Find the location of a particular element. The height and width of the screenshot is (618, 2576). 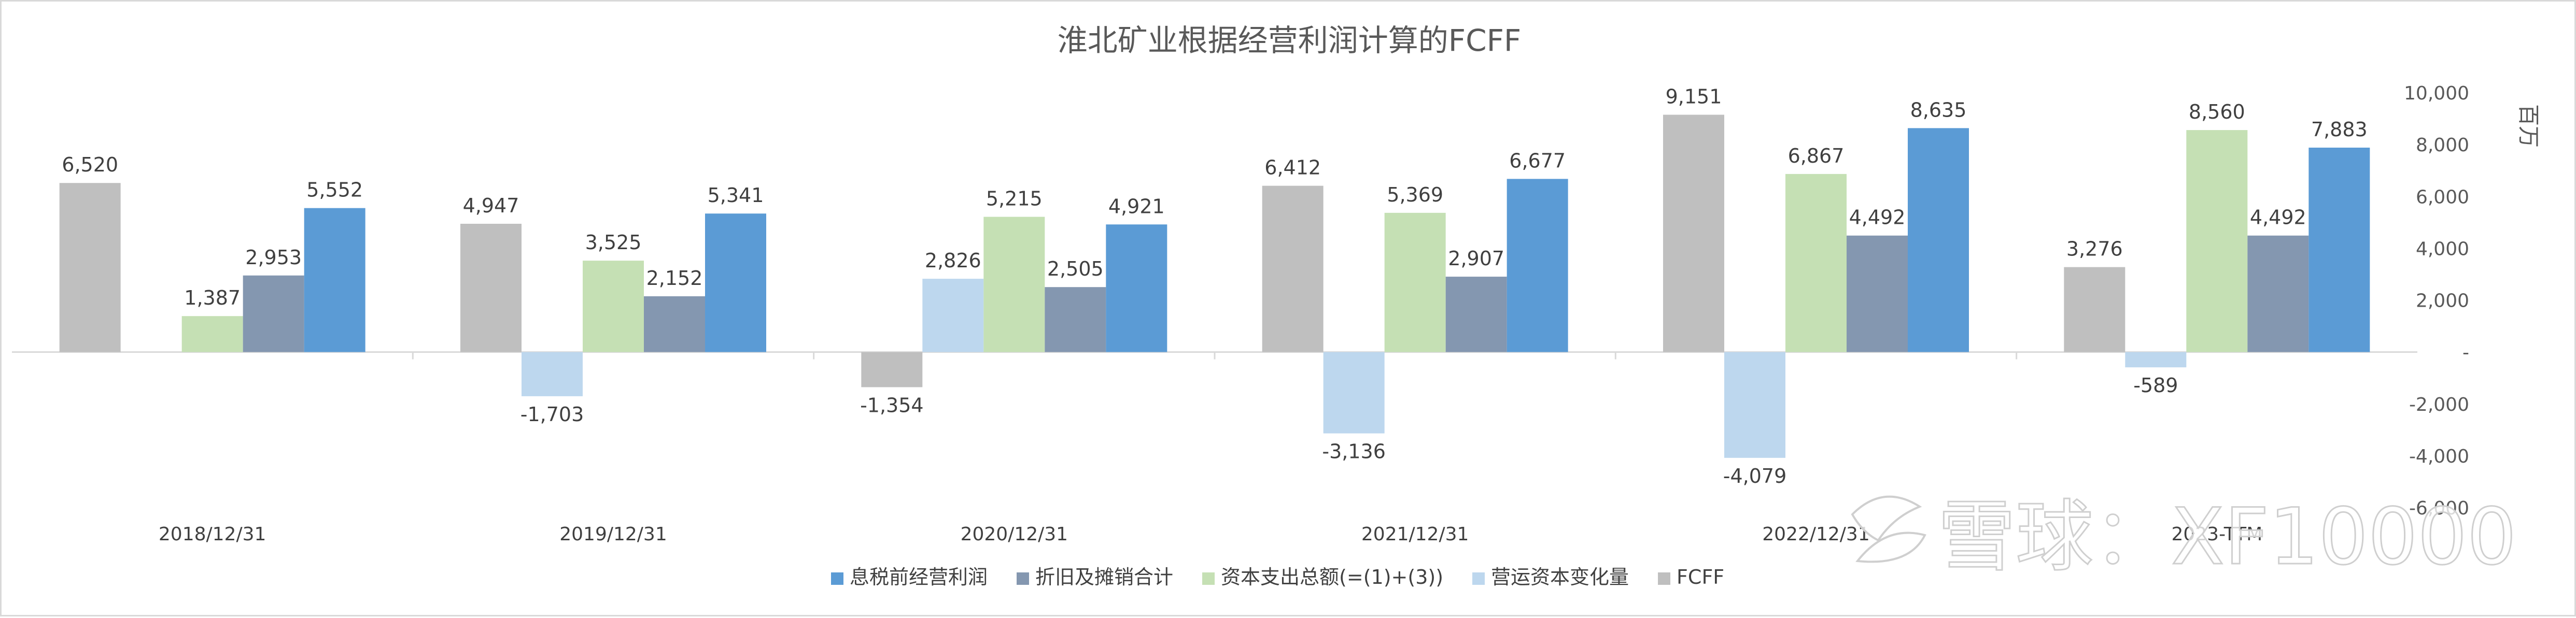

data-label: 6,677 is located at coordinates (1537, 161).